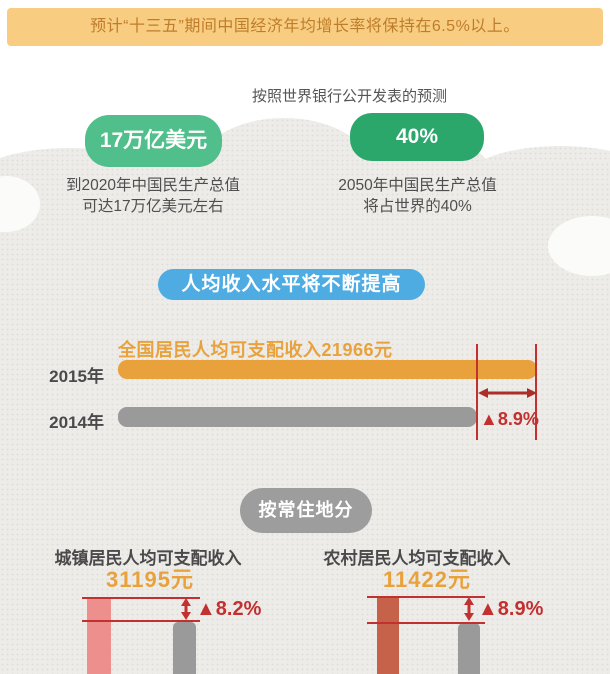  What do you see at coordinates (153, 206) in the screenshot?
I see `caption-line: 可达17万亿美元左右` at bounding box center [153, 206].